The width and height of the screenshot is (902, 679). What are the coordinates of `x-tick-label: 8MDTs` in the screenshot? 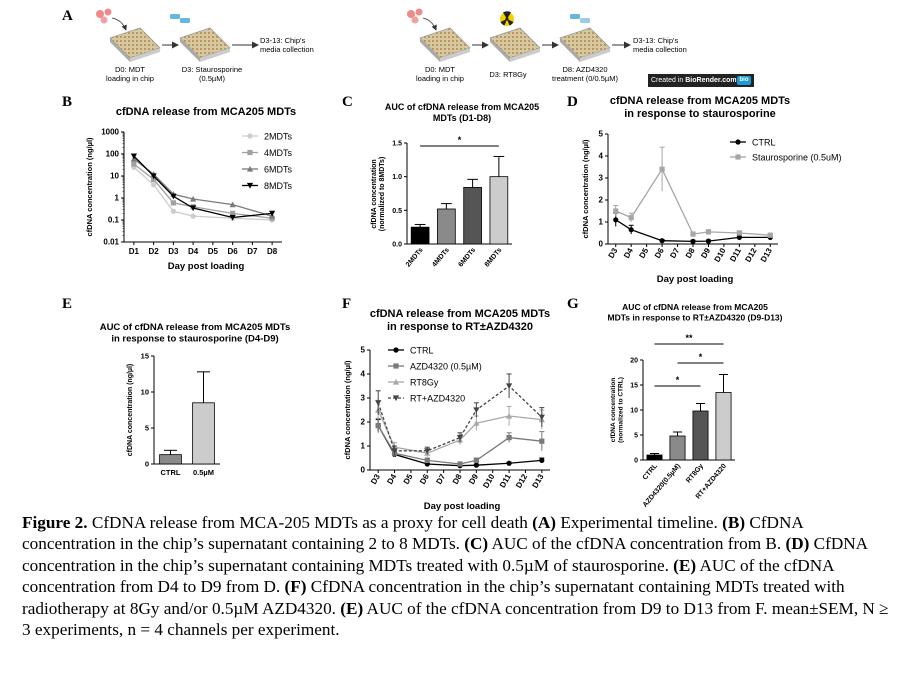 It's located at (494, 258).